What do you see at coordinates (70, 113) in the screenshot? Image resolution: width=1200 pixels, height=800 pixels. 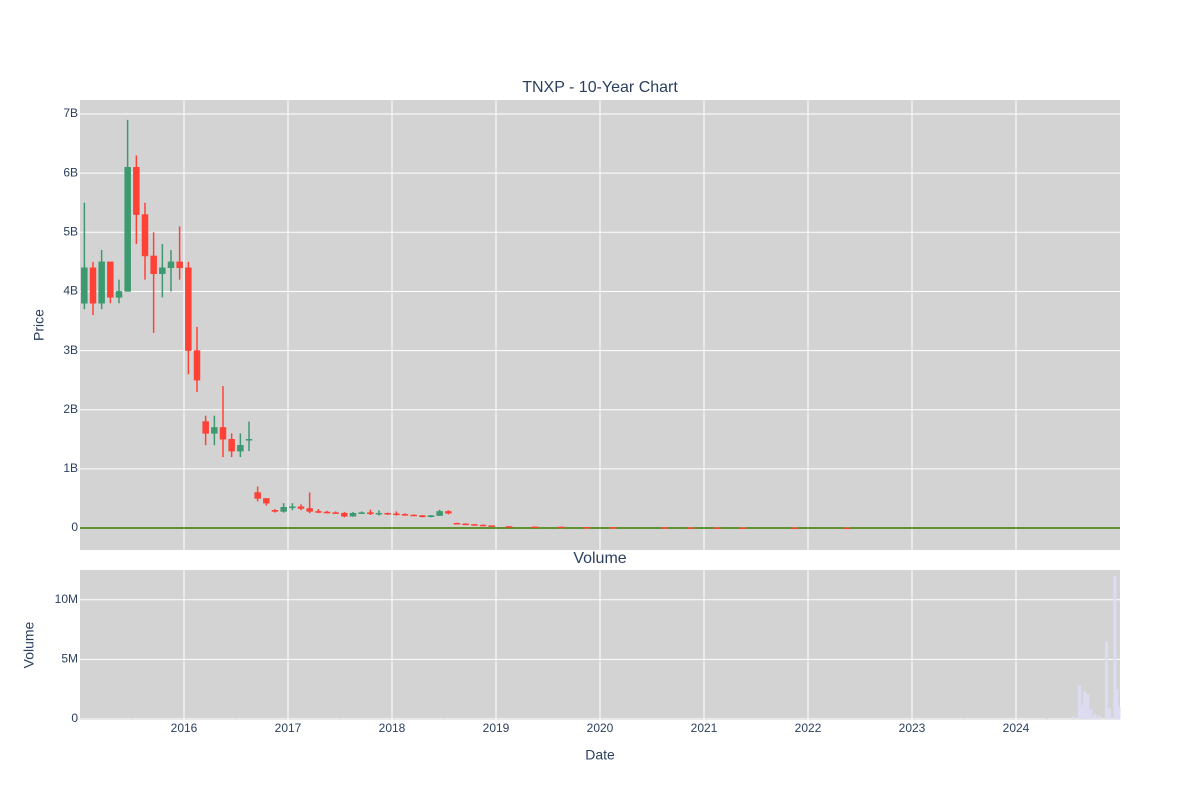 I see `y-tick-label: 7B` at bounding box center [70, 113].